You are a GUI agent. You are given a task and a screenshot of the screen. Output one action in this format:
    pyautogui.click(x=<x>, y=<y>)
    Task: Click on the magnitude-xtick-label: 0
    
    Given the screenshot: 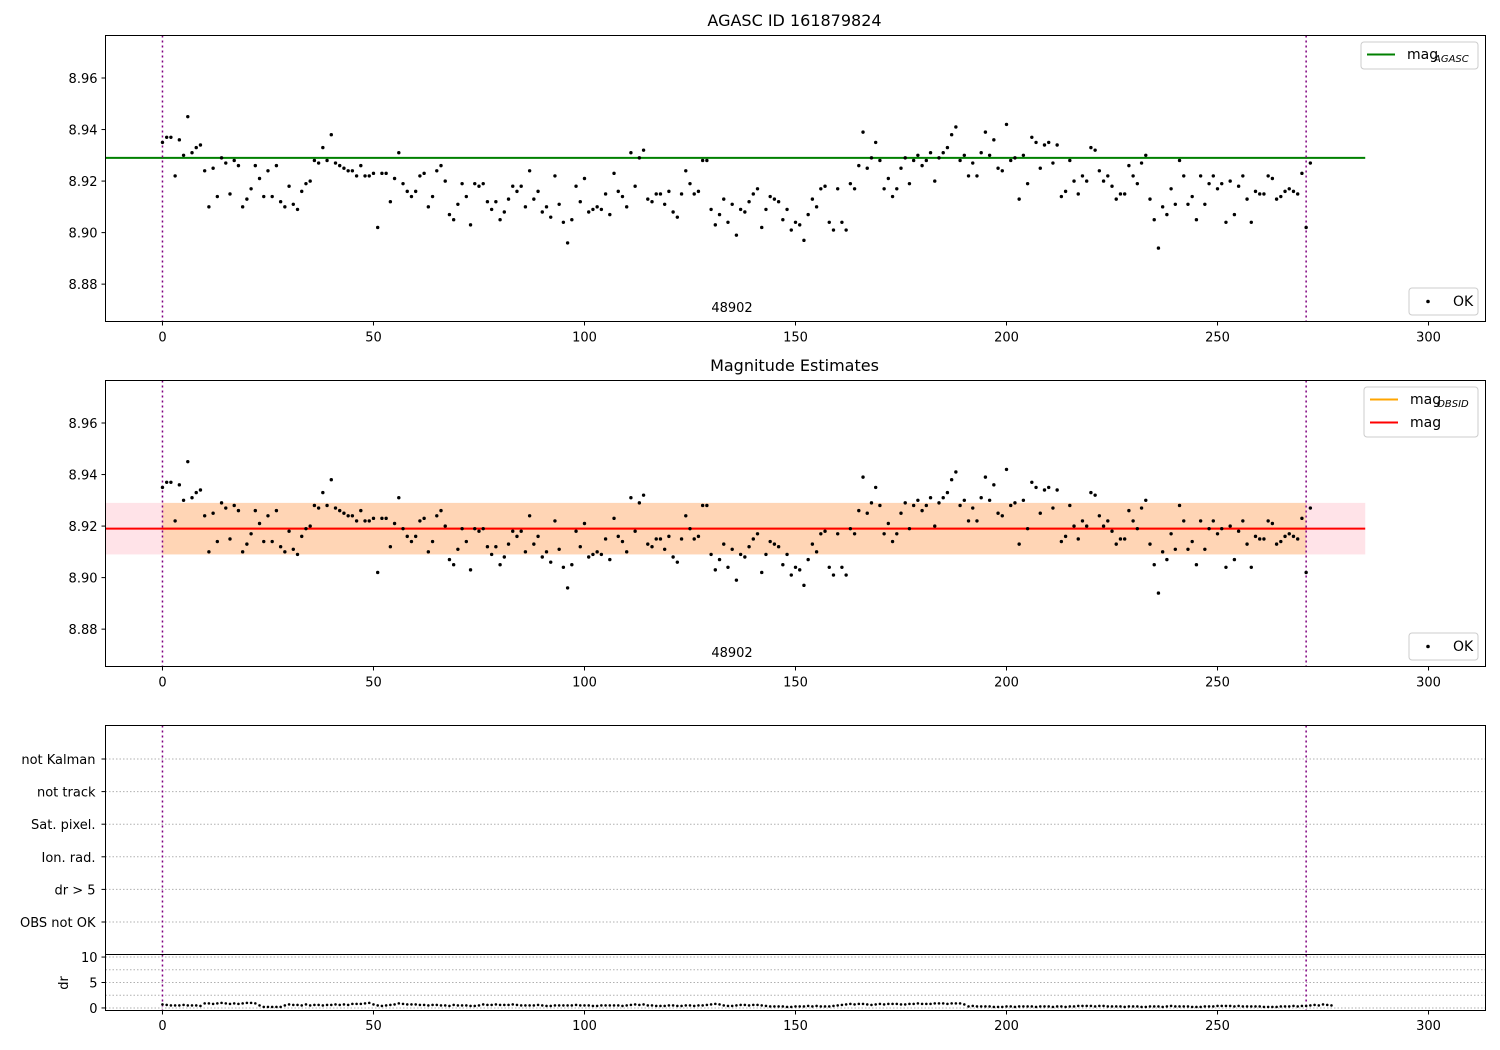 What is the action you would take?
    pyautogui.click(x=162, y=683)
    